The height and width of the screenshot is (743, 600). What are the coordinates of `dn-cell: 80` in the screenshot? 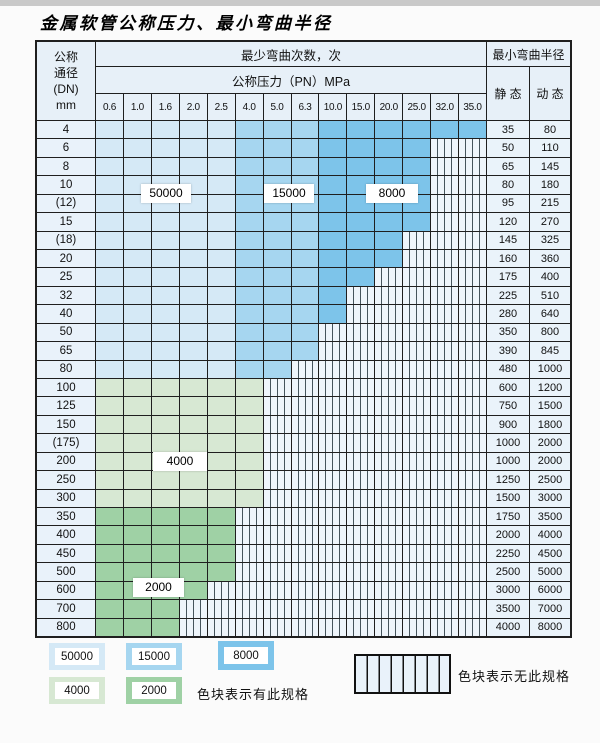 It's located at (66, 369).